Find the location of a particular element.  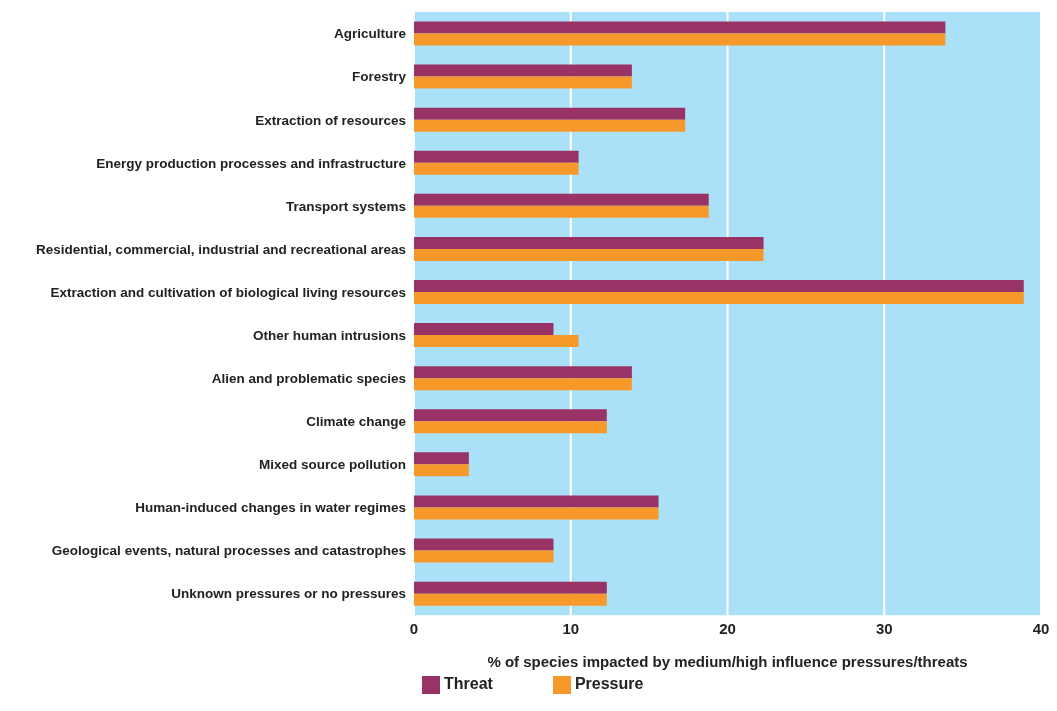

y-tick-label: Extraction and cultivation of biological living resources is located at coordinates (228, 292).